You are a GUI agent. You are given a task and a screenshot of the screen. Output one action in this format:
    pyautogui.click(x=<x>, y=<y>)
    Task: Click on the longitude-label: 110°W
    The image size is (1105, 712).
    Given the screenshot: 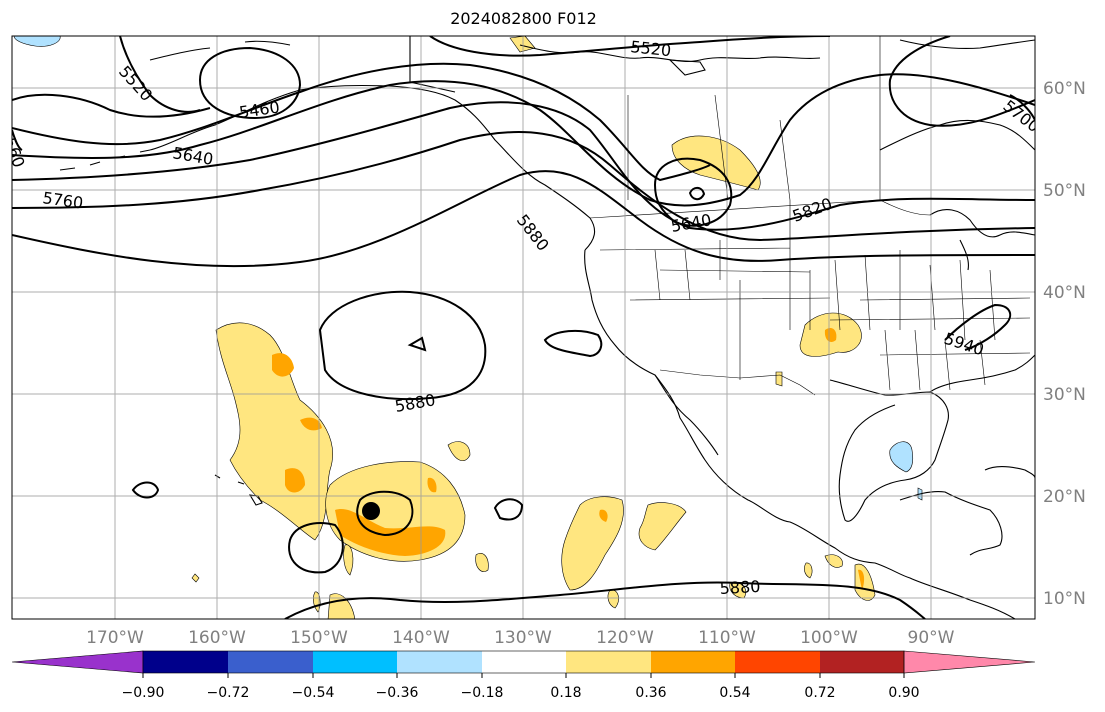 What is the action you would take?
    pyautogui.click(x=727, y=638)
    